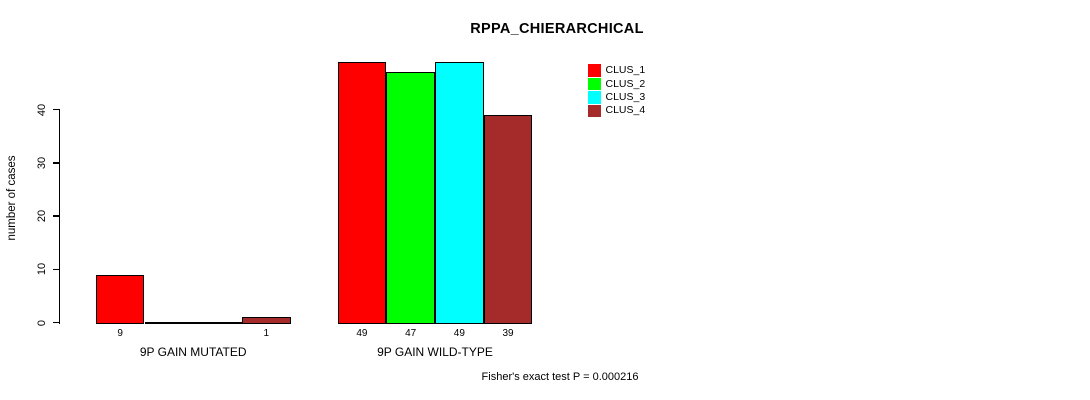 The height and width of the screenshot is (400, 1090). I want to click on legend-item: CLUS_2, so click(617, 84).